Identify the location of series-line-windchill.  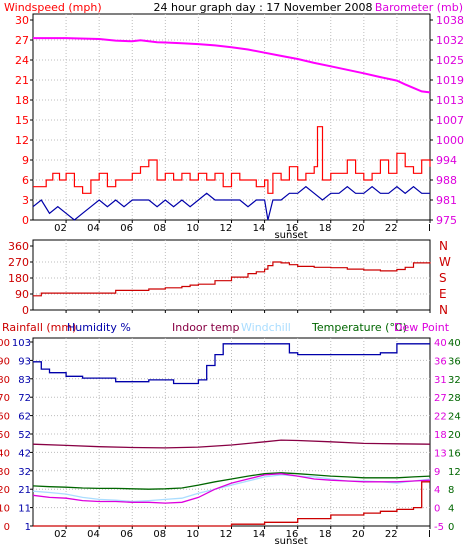
(231, 488).